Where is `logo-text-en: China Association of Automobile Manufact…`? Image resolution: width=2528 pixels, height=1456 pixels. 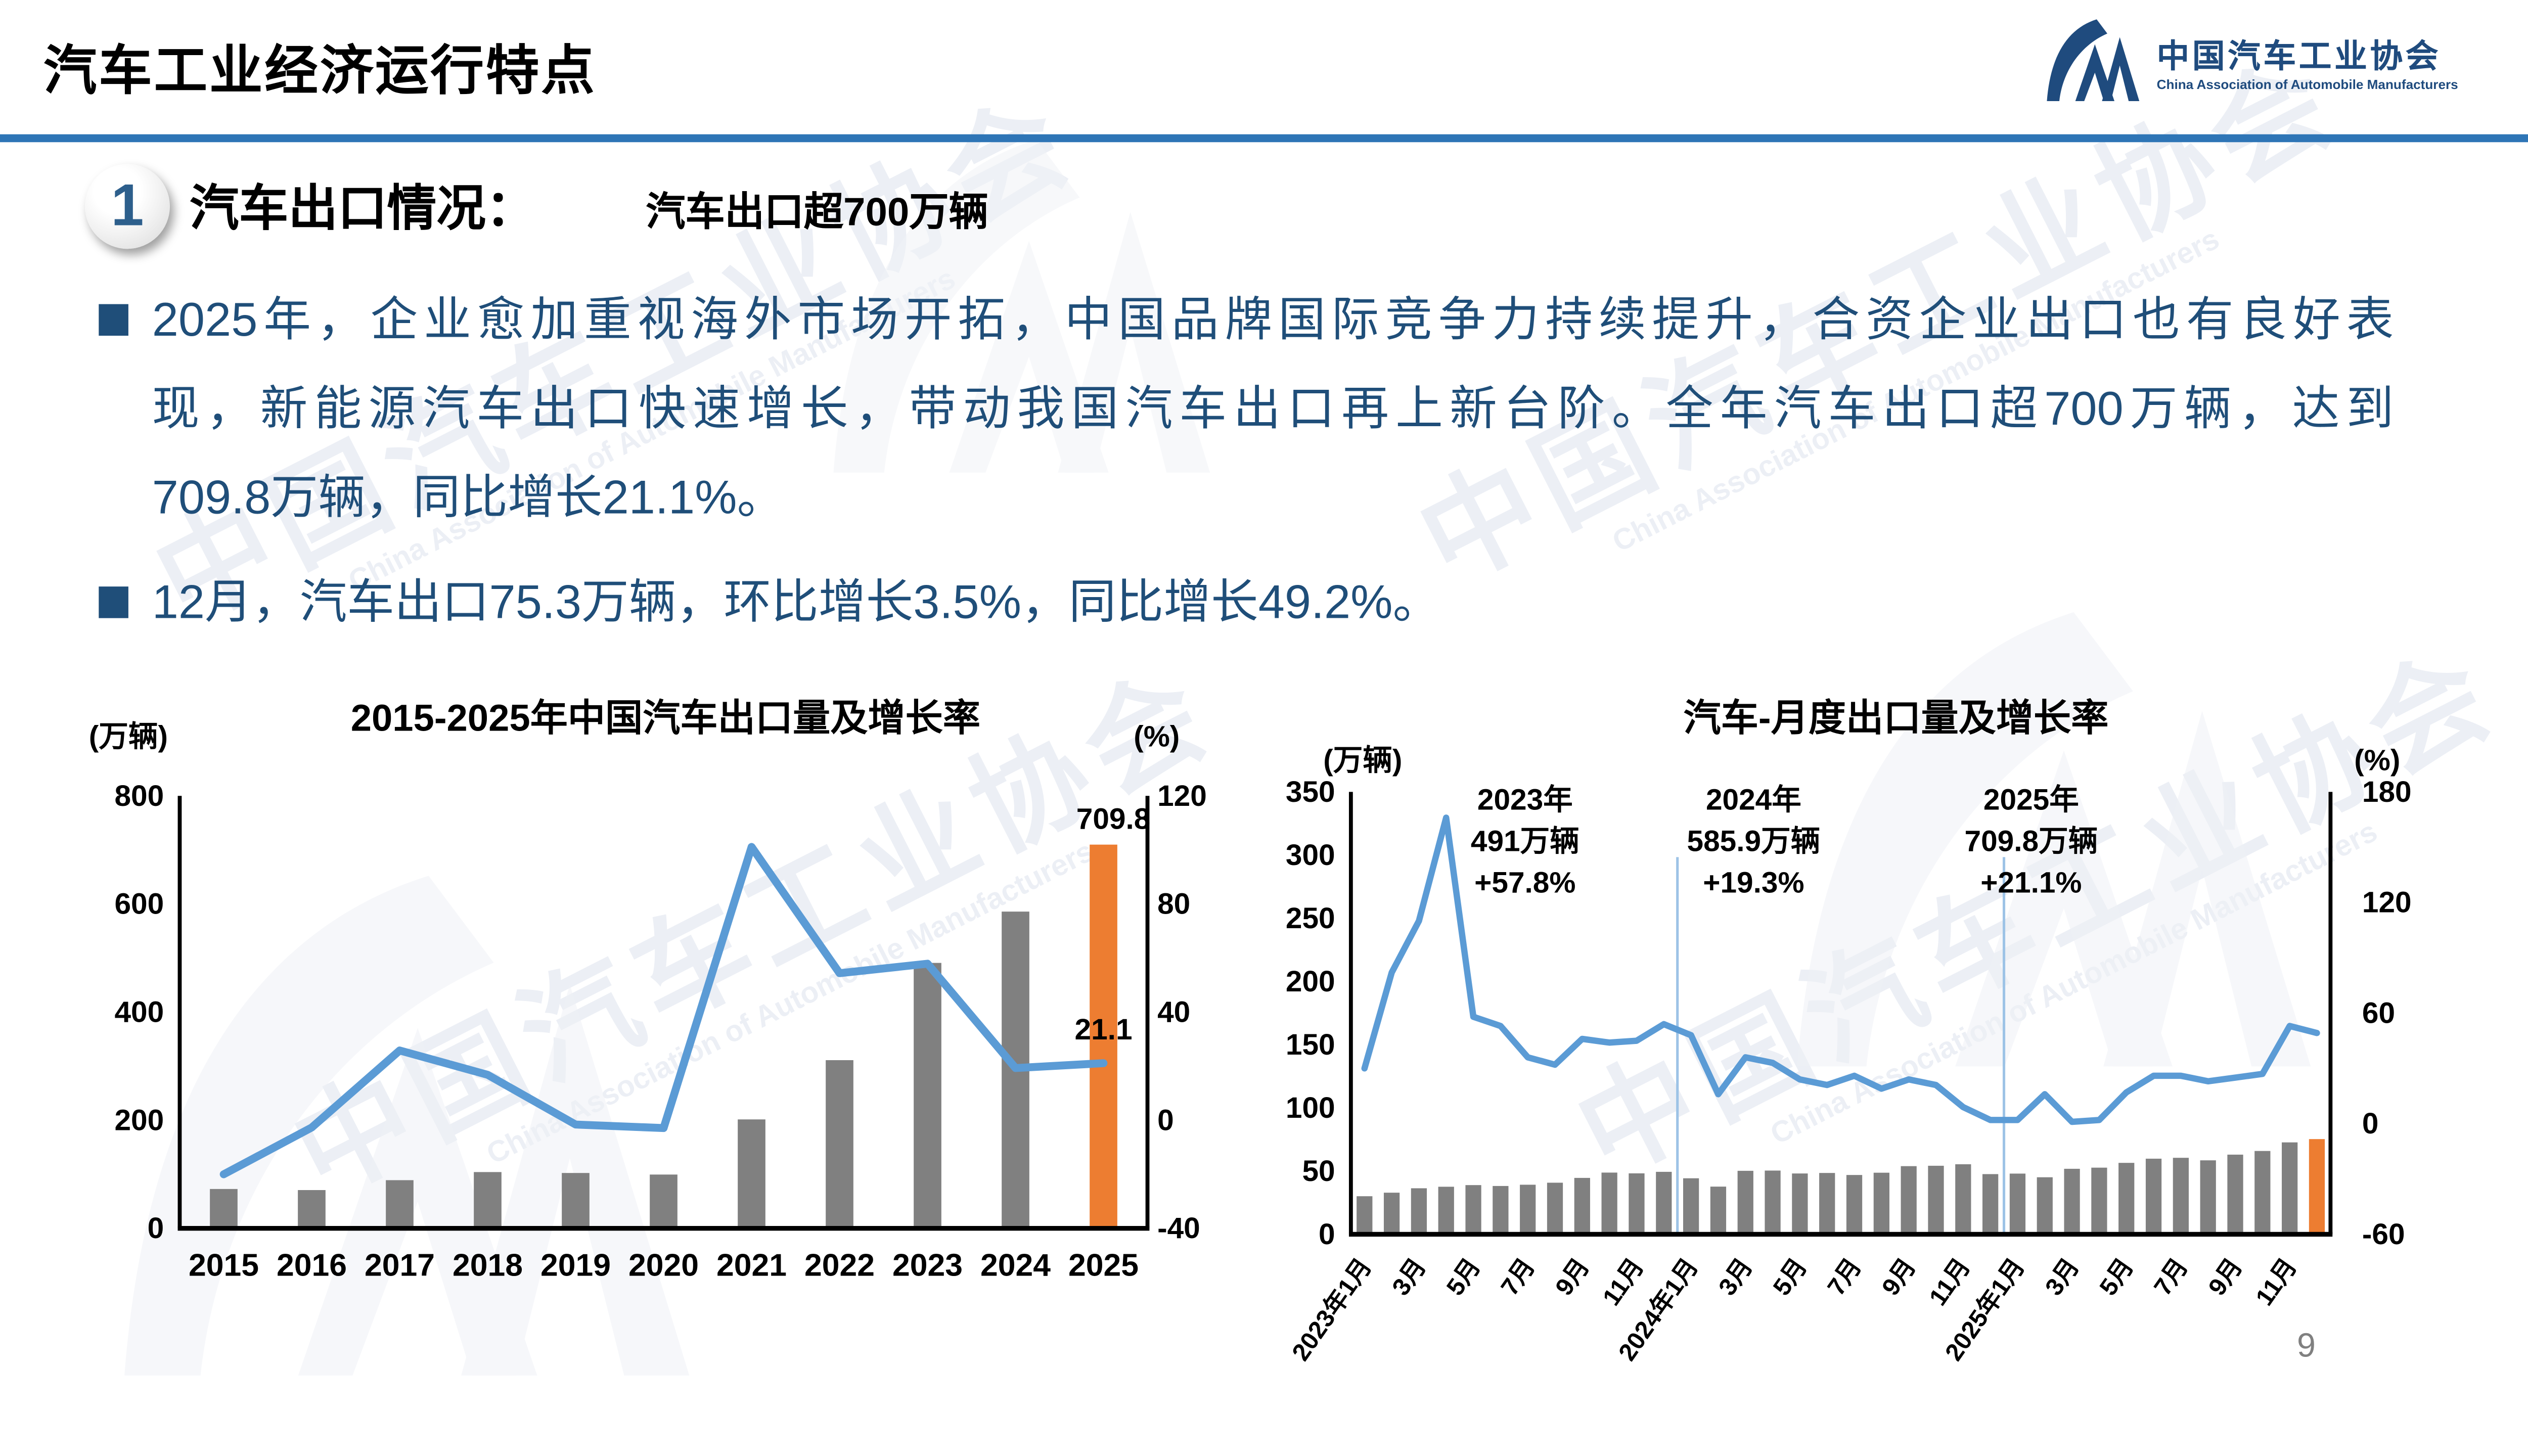
logo-text-en: China Association of Automobile Manufact… is located at coordinates (2307, 85).